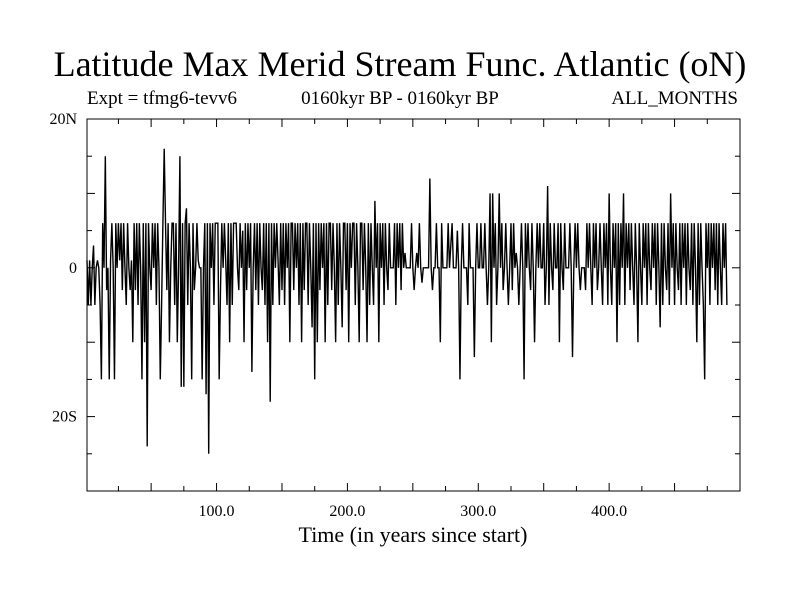 This screenshot has height=600, width=800. Describe the element at coordinates (64, 417) in the screenshot. I see `y-tick-label: 20S` at that location.